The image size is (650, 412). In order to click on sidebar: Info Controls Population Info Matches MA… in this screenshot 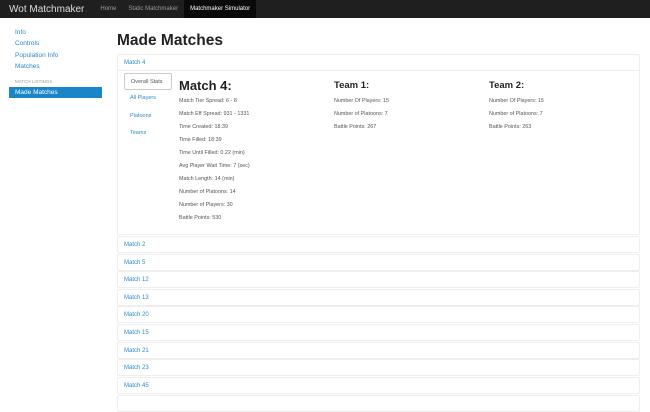, I will do `click(55, 63)`.